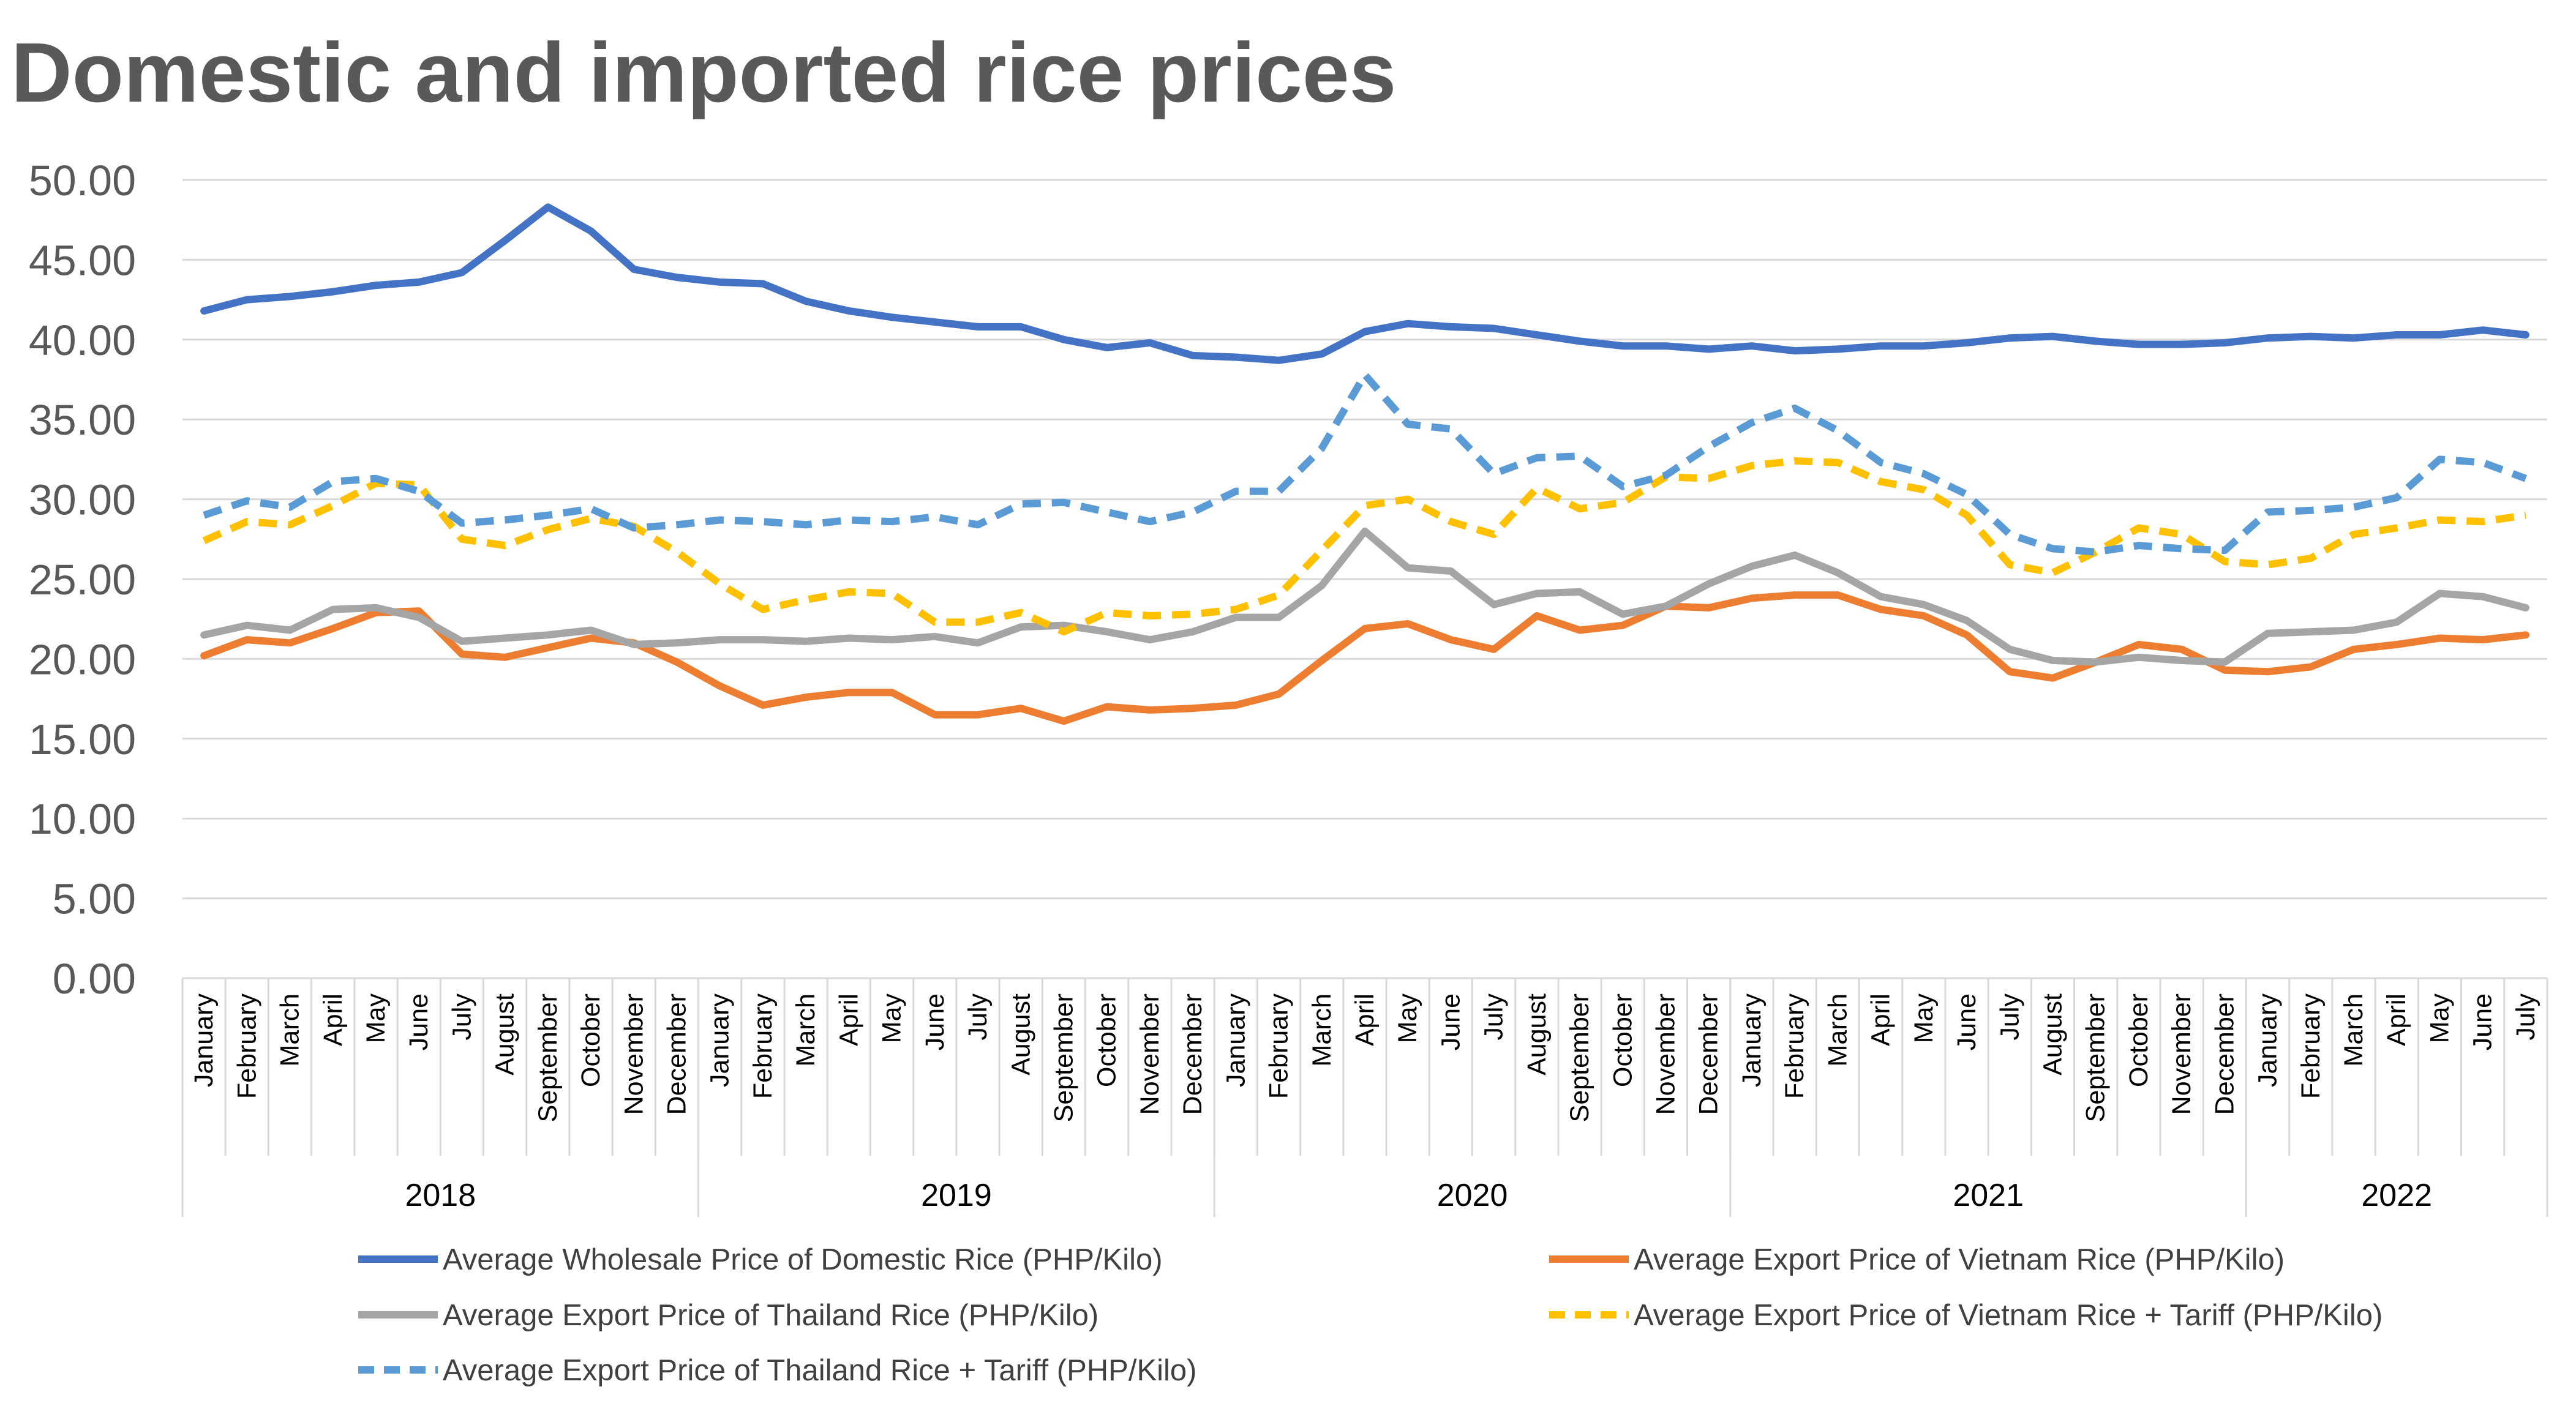  I want to click on y-tick-label: 5.00, so click(94, 899).